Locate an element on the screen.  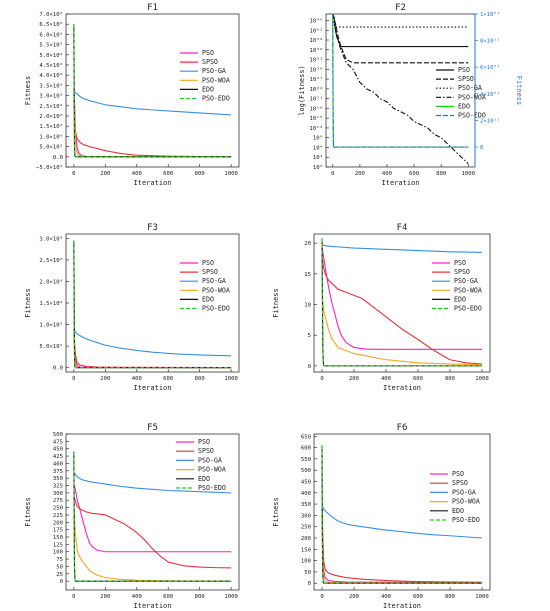
y-tick-label: 10¹⁸ is located at coordinates (316, 108).